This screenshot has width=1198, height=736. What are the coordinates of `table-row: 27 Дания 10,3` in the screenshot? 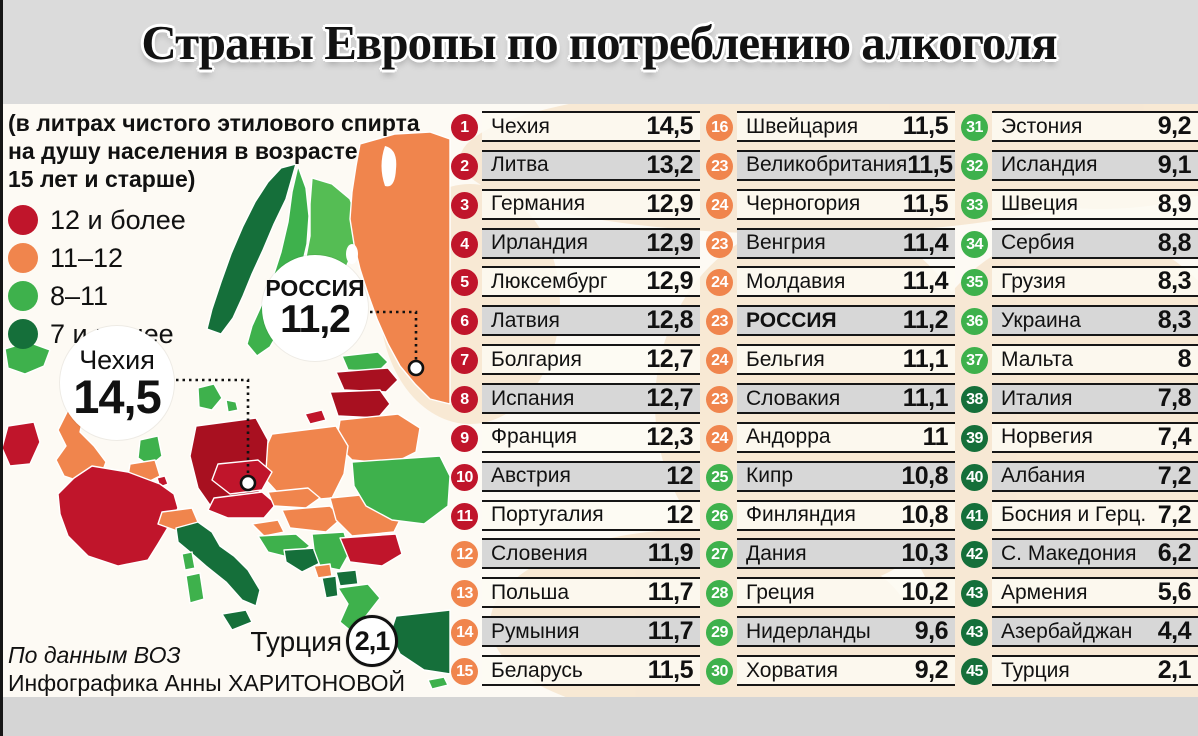 It's located at (829, 554).